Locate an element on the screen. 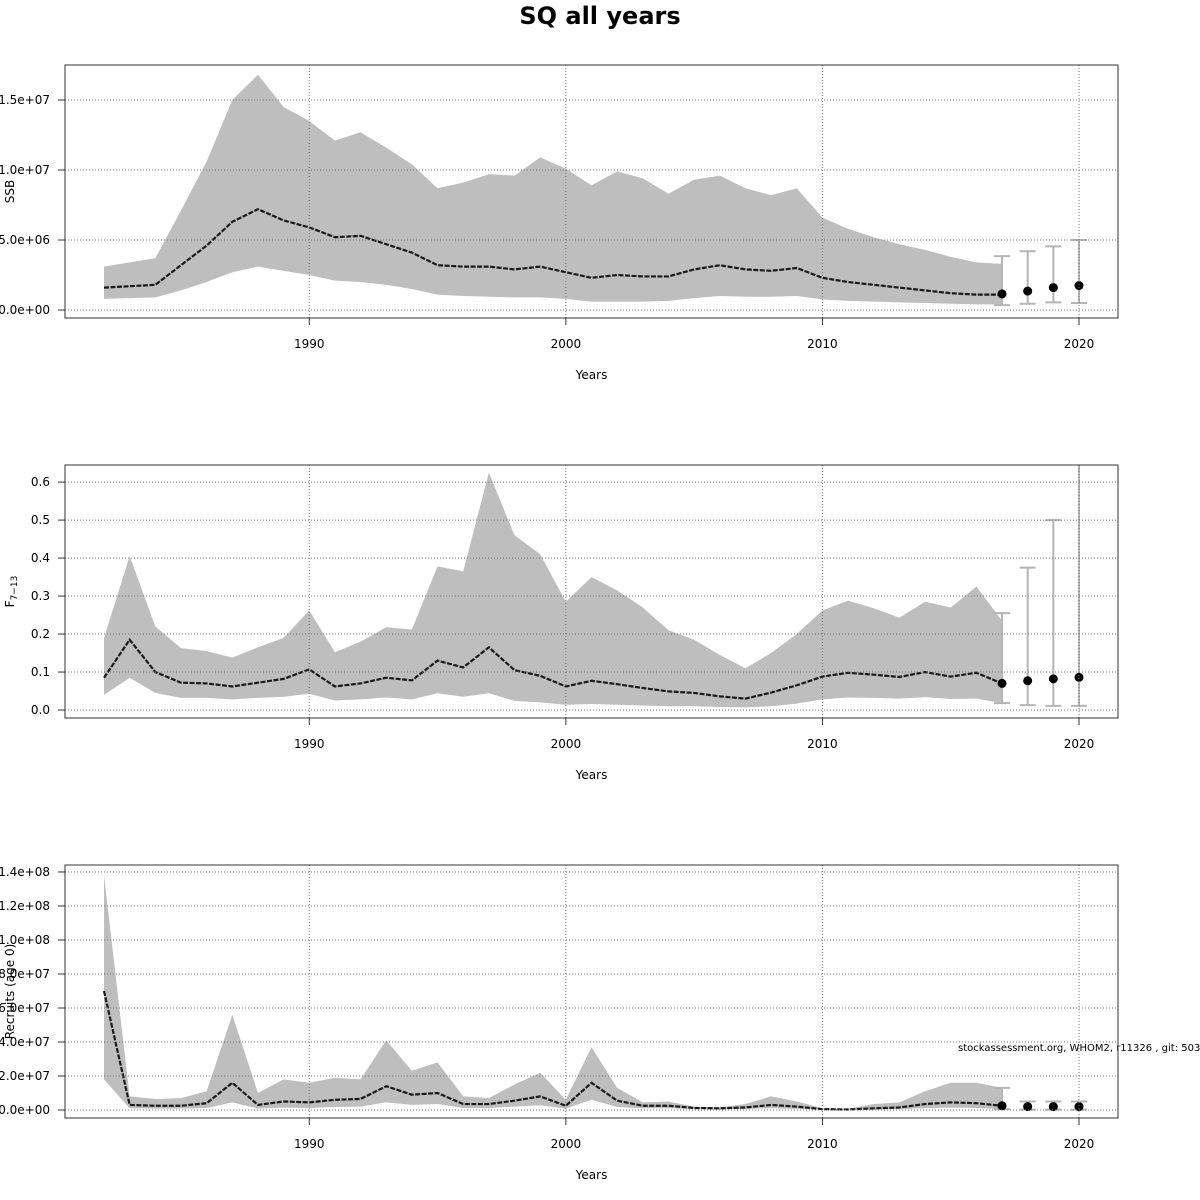 This screenshot has width=1200, height=1200. y-tick-label: 0.2 is located at coordinates (40, 634).